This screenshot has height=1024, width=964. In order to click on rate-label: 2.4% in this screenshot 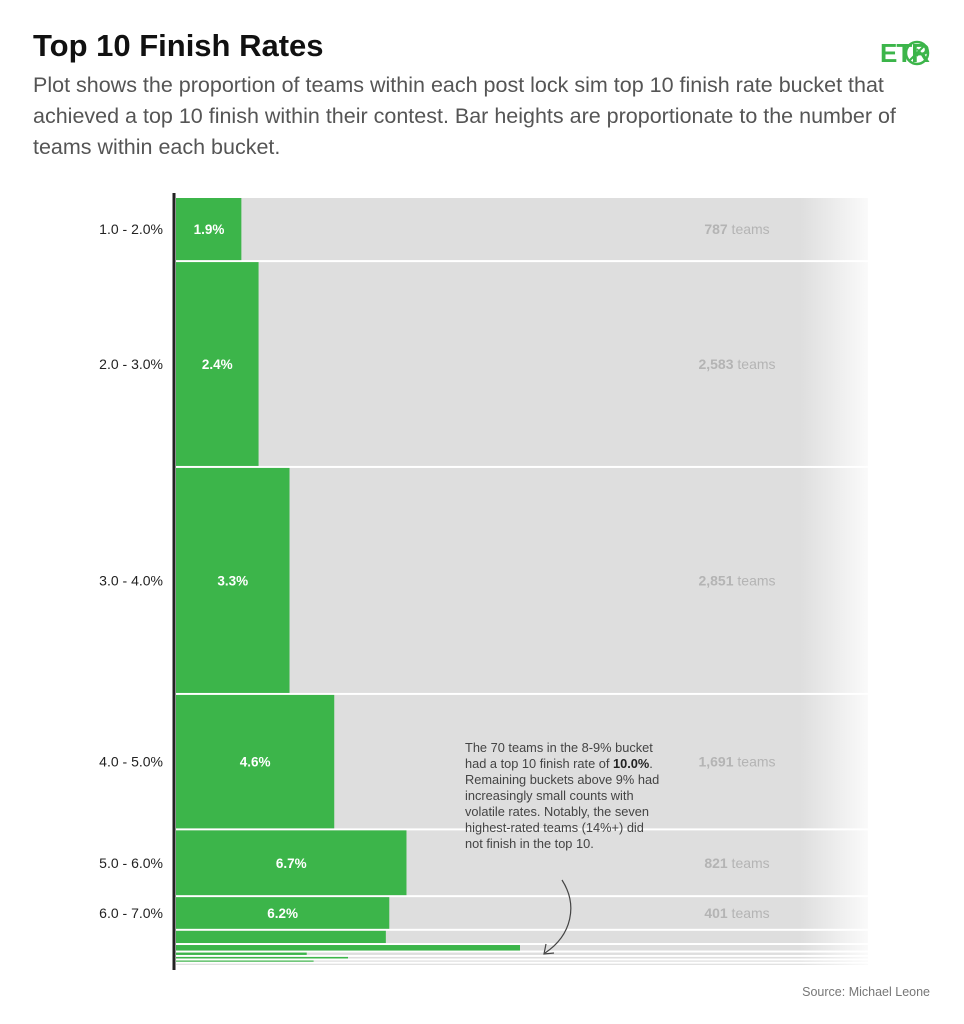, I will do `click(217, 364)`.